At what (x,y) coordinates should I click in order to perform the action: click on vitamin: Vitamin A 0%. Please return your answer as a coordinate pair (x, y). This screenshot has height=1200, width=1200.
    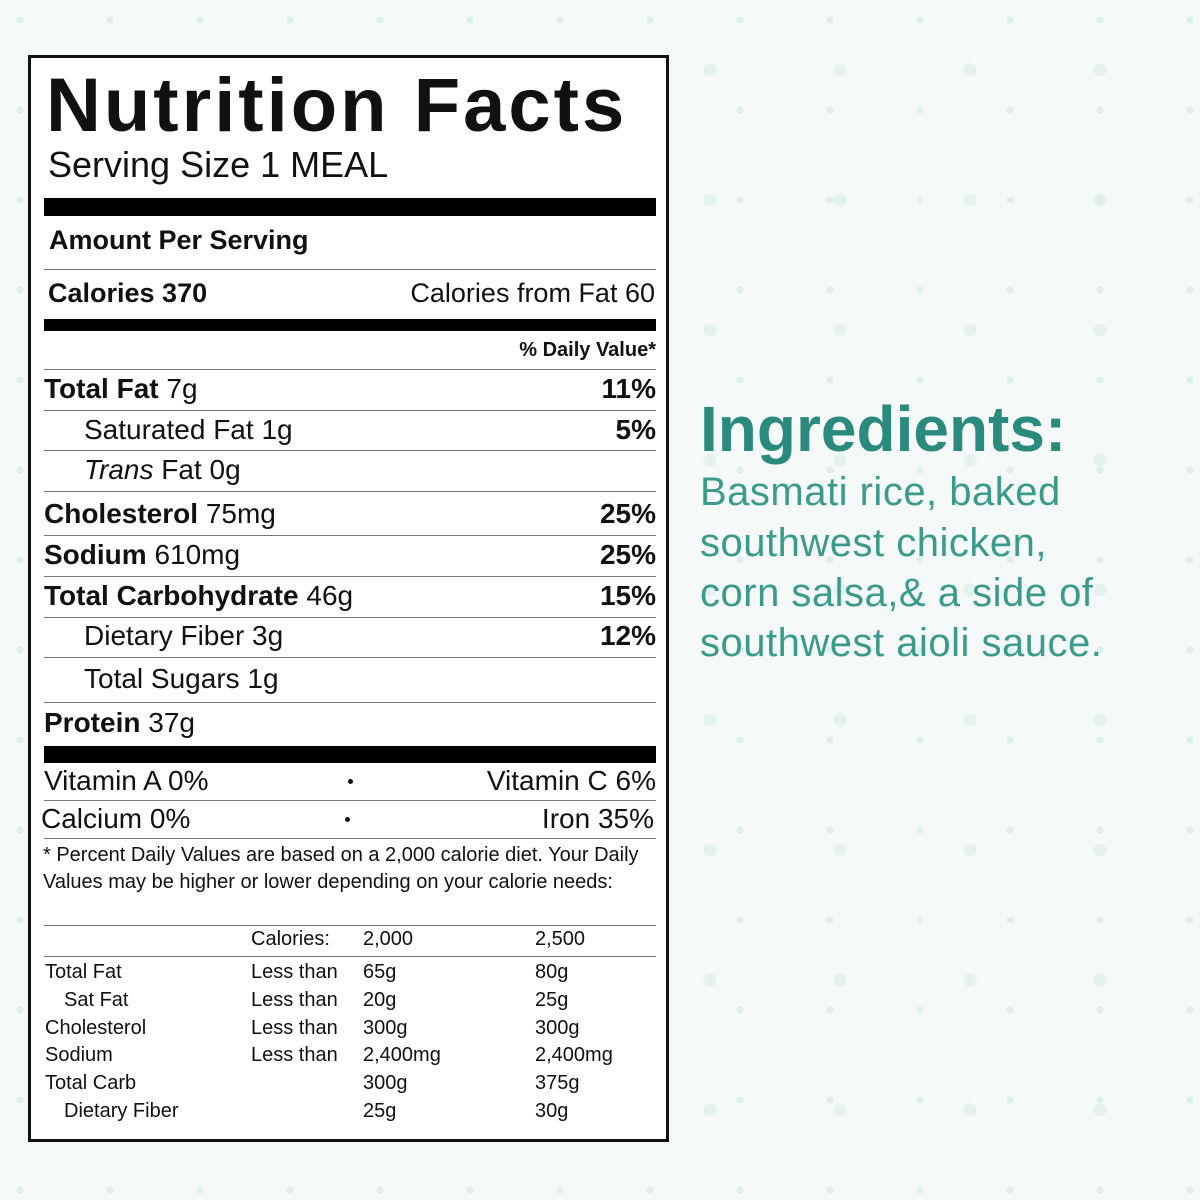
    Looking at the image, I should click on (126, 780).